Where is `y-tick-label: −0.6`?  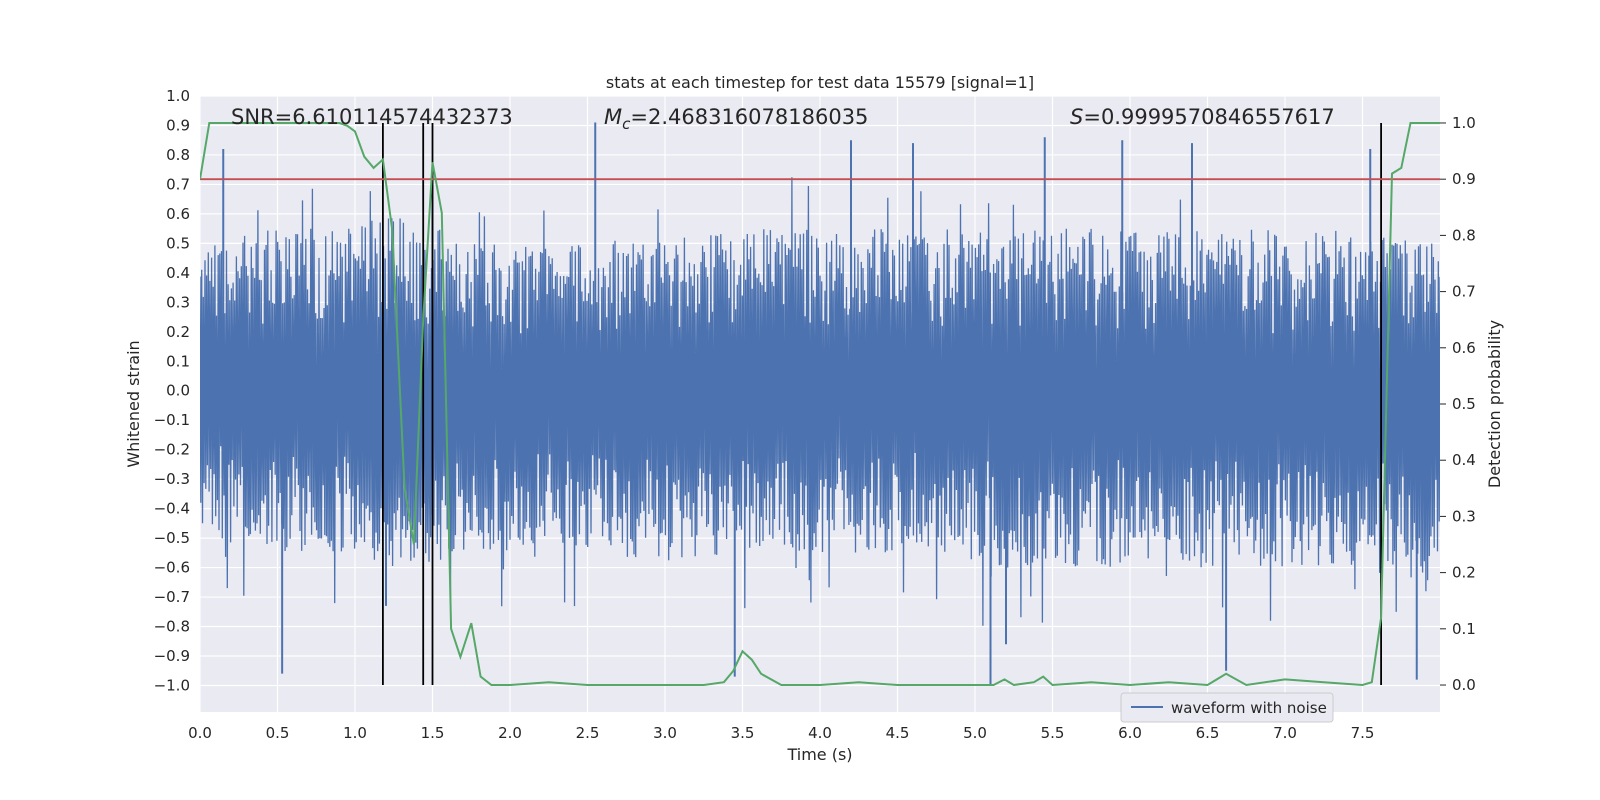
y-tick-label: −0.6 is located at coordinates (172, 568).